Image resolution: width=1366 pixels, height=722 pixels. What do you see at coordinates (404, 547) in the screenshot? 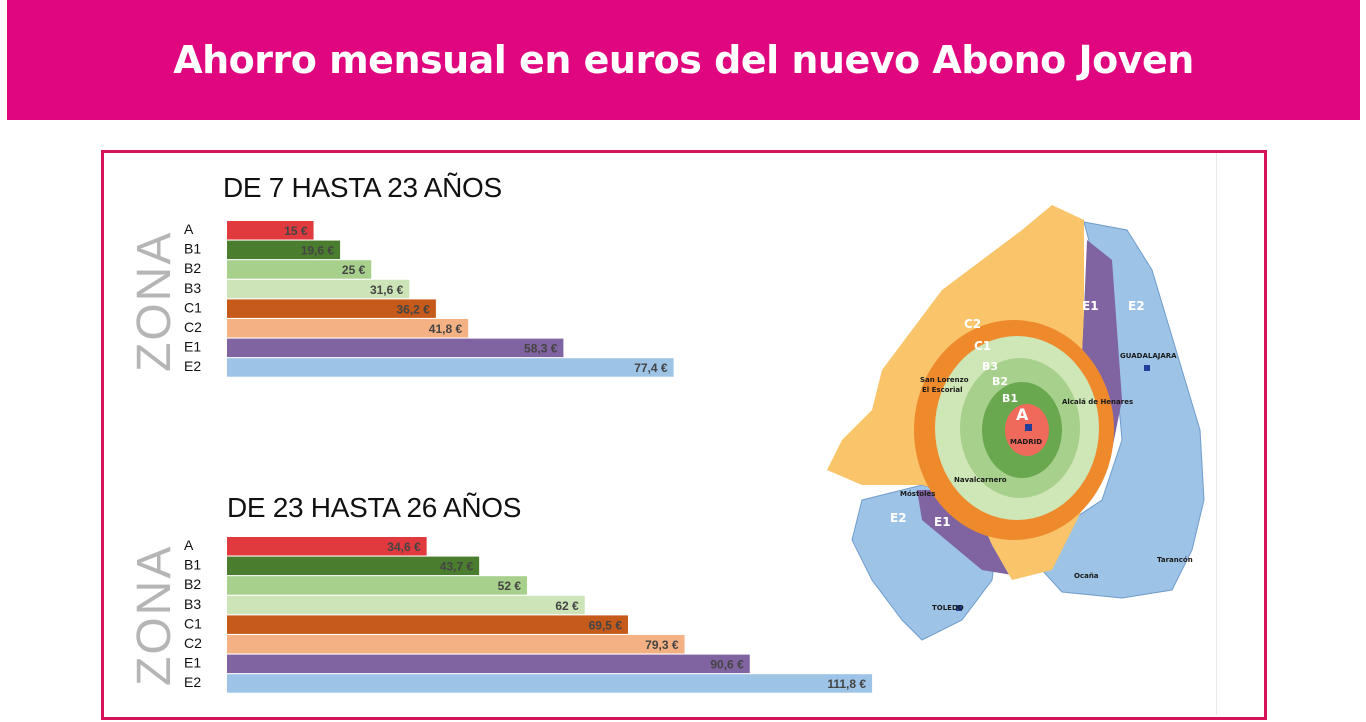
I see `value-label-a: 34,6 €` at bounding box center [404, 547].